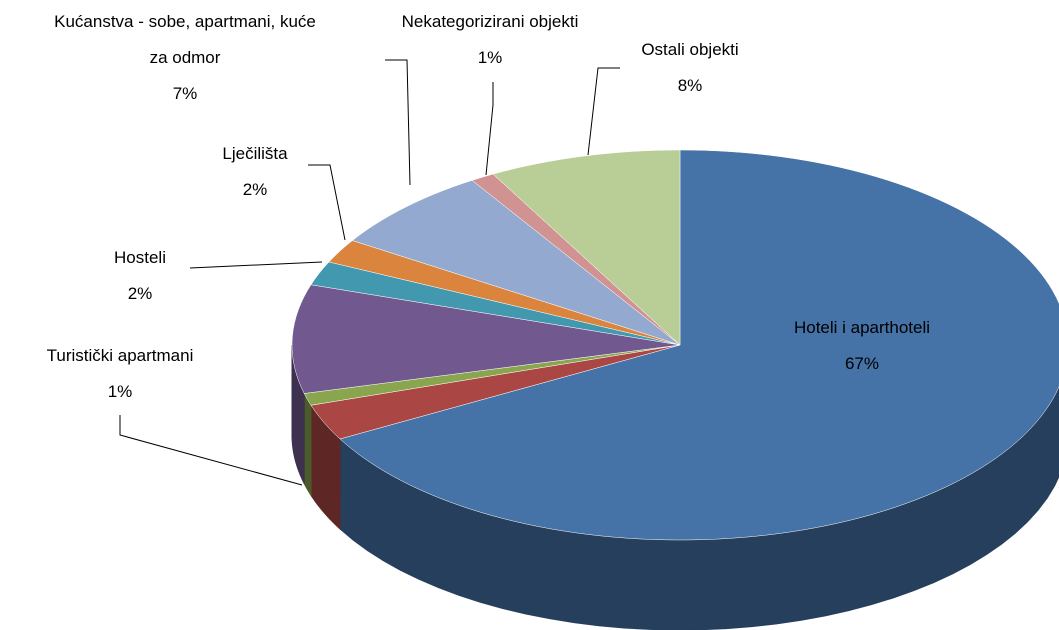  I want to click on value-label: 7%, so click(185, 93).